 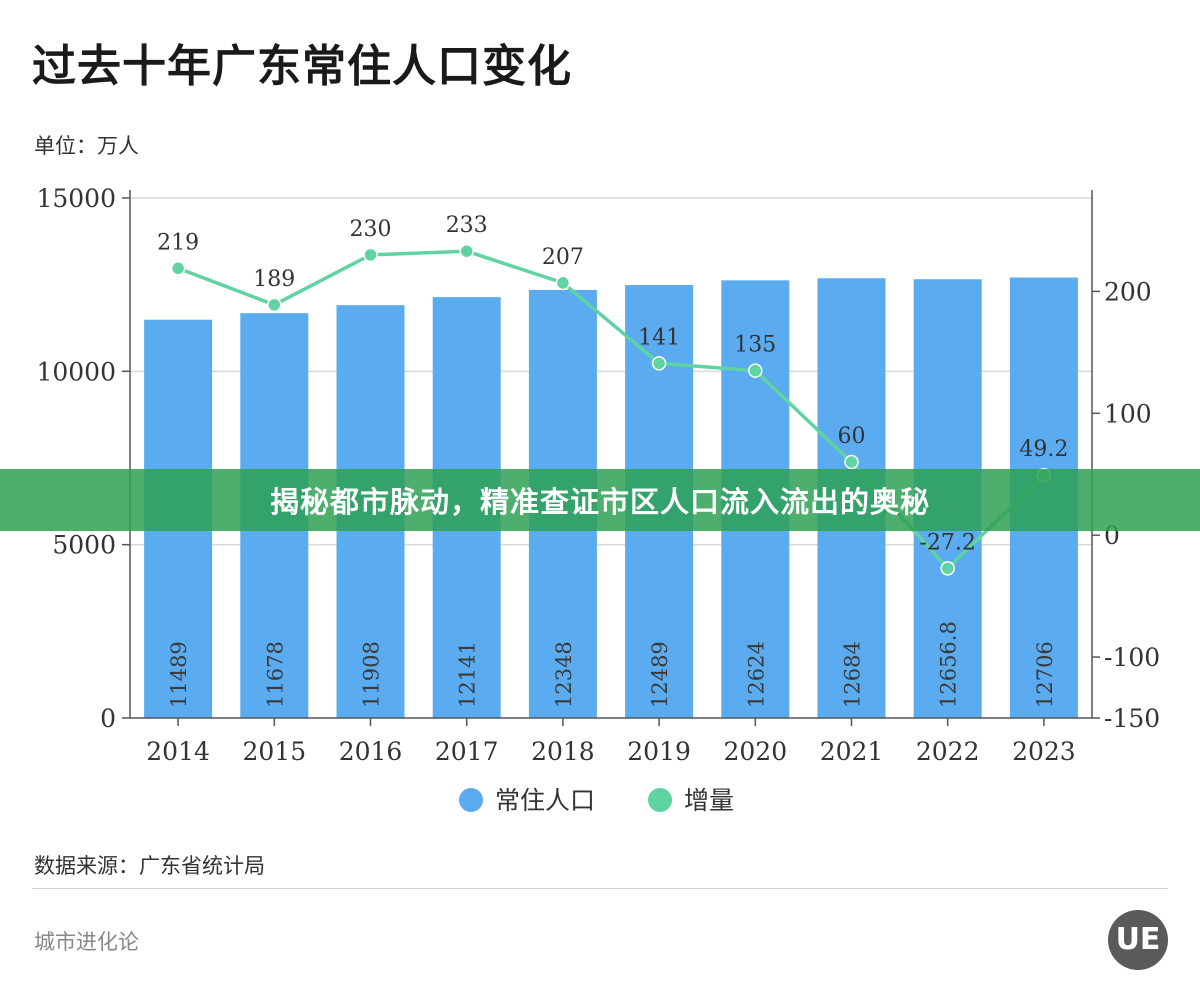 I want to click on right-tick-label: 100, so click(x=1128, y=413).